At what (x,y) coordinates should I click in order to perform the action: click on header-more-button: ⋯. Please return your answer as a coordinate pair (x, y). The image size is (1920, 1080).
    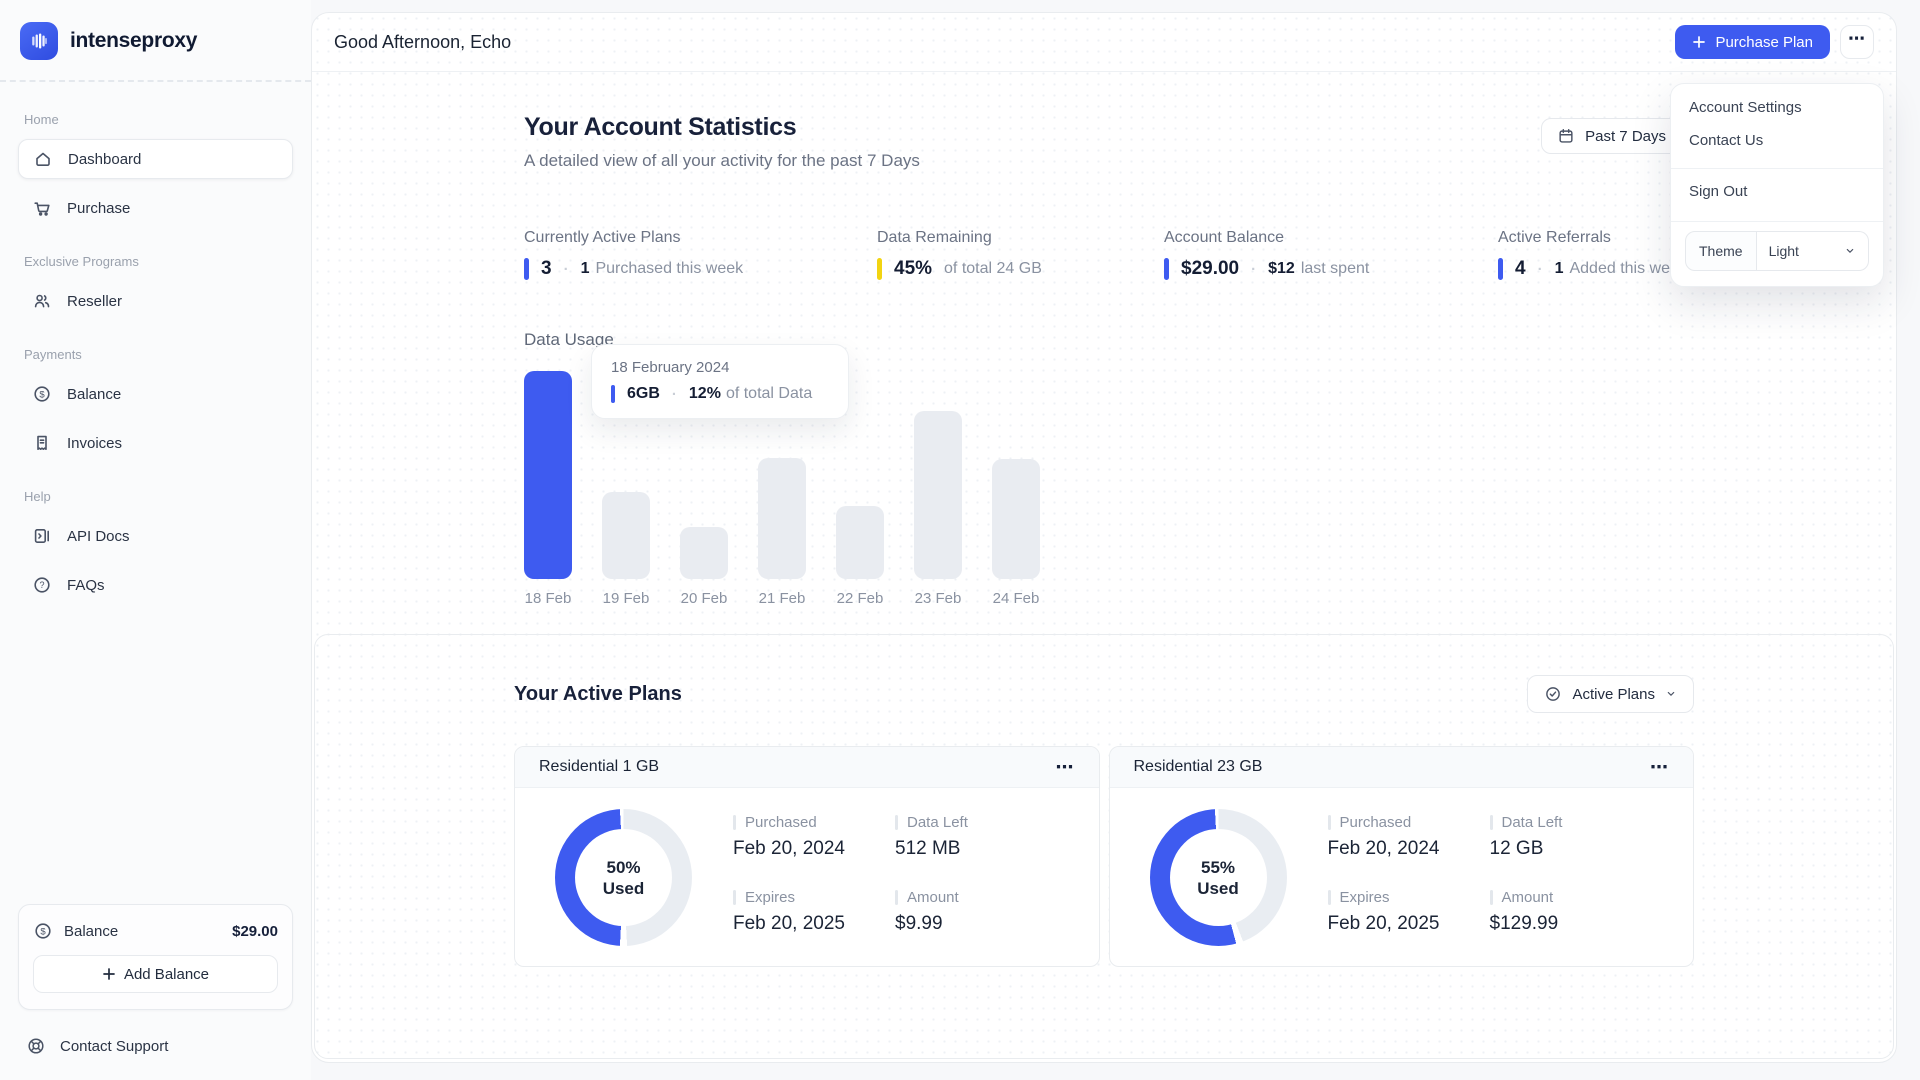
    Looking at the image, I should click on (1857, 42).